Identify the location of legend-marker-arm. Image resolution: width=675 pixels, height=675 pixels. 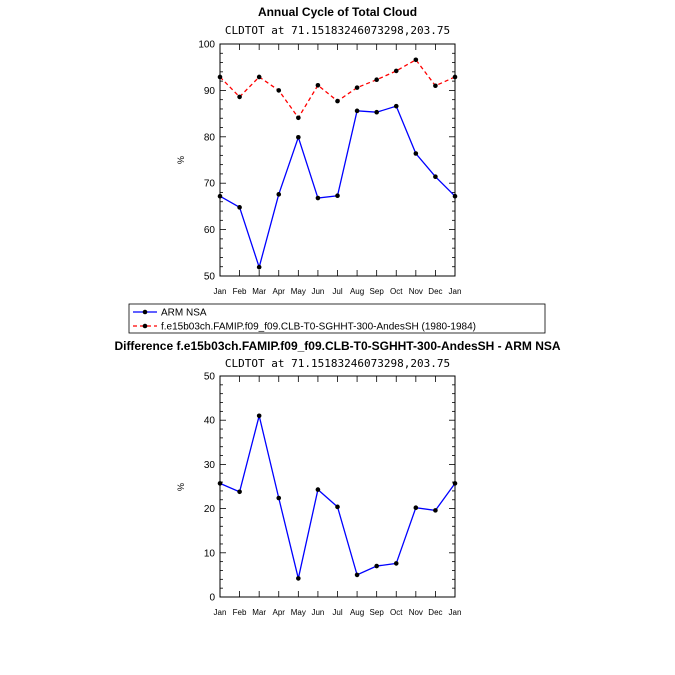
(145, 312).